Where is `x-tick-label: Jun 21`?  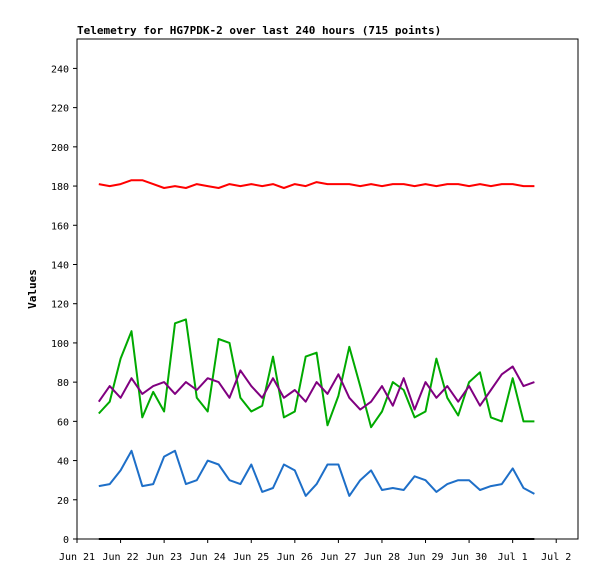 x-tick-label: Jun 21 is located at coordinates (77, 557).